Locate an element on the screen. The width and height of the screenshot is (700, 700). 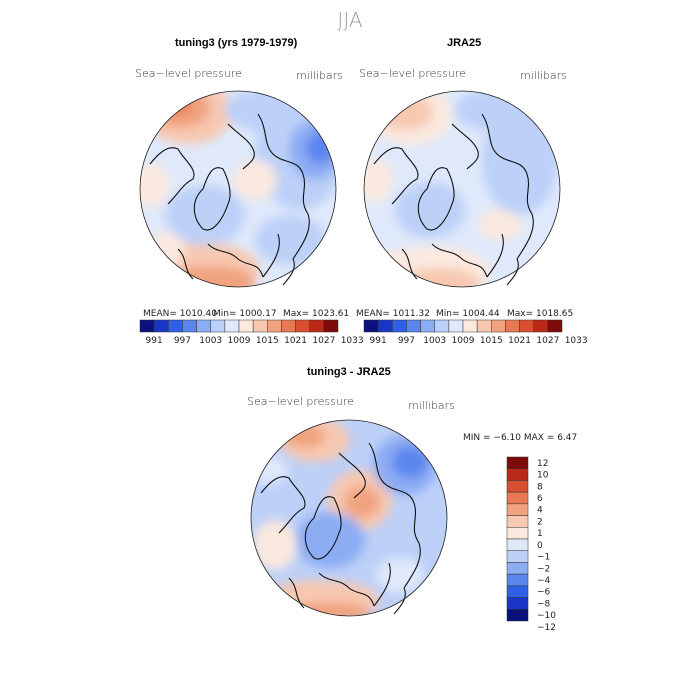
map3-field is located at coordinates (349, 518).